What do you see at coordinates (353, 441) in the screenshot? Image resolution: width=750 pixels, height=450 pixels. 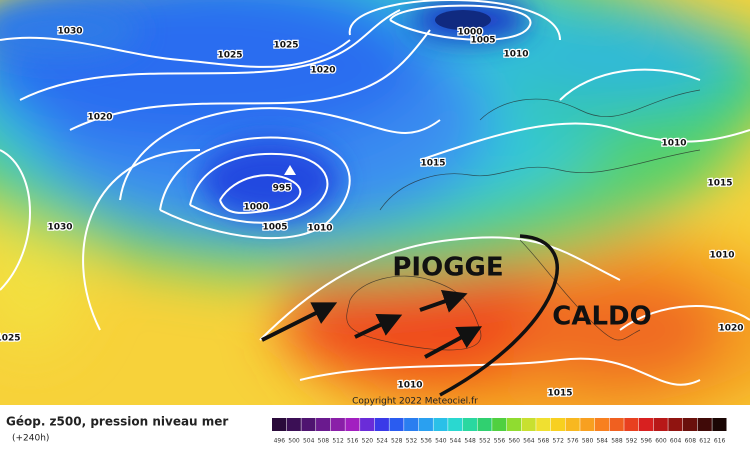 I see `scale-label: 516` at bounding box center [353, 441].